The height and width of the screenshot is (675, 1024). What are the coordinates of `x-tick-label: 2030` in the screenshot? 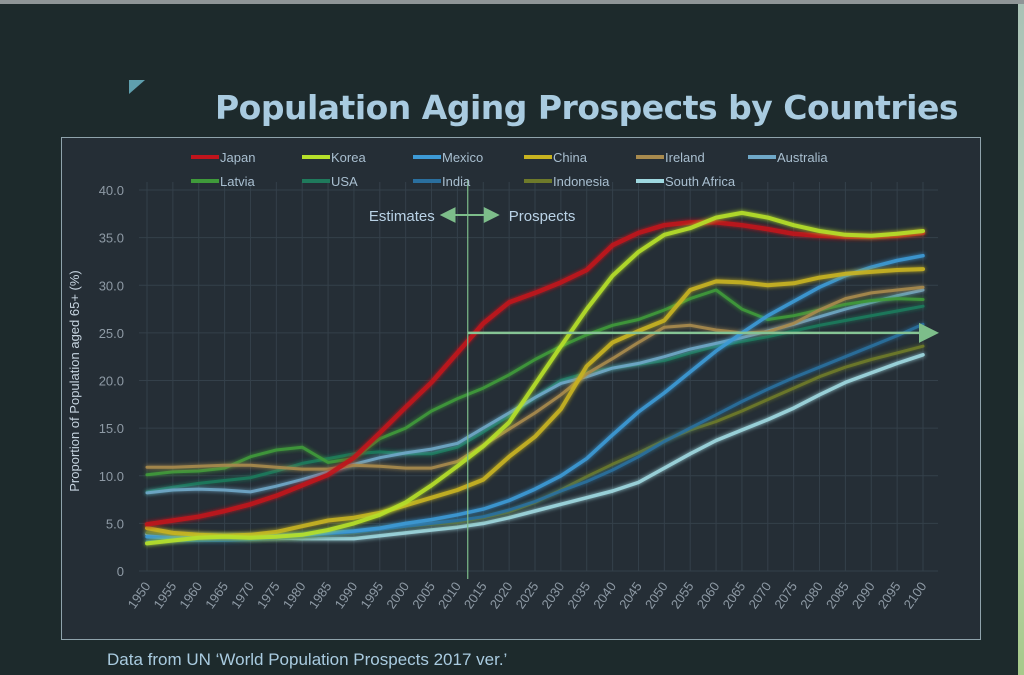 It's located at (552, 595).